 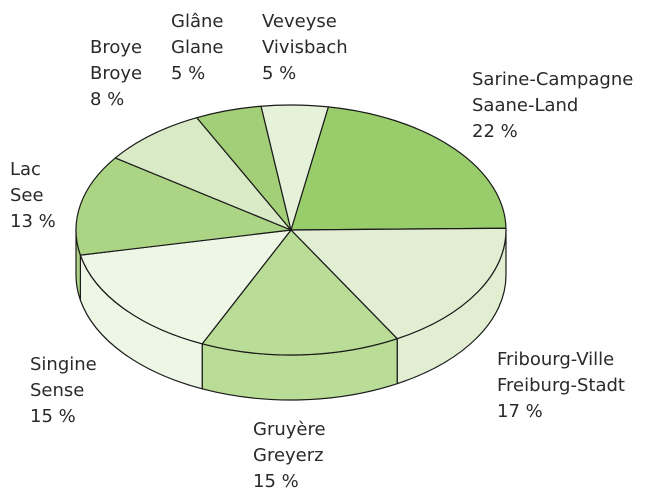 What do you see at coordinates (305, 47) in the screenshot?
I see `slice-label: Vivisbach` at bounding box center [305, 47].